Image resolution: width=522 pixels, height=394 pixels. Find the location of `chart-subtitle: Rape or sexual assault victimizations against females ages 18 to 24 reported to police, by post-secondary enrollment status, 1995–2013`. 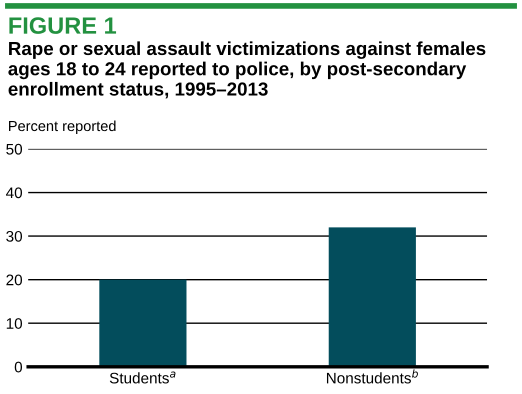

chart-subtitle: Rape or sexual assault victimizations against females ages 18 to 24 reported to police, by post-secondary enrollment status, 1995–2013 is located at coordinates (247, 69).